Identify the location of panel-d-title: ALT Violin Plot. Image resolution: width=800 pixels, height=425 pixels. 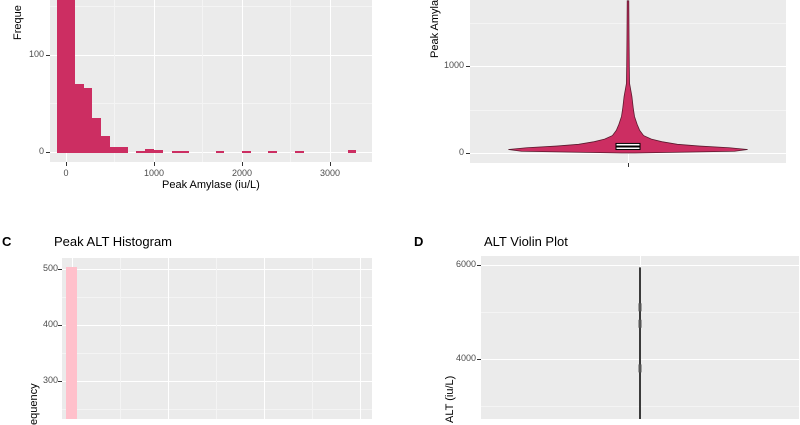
(526, 241).